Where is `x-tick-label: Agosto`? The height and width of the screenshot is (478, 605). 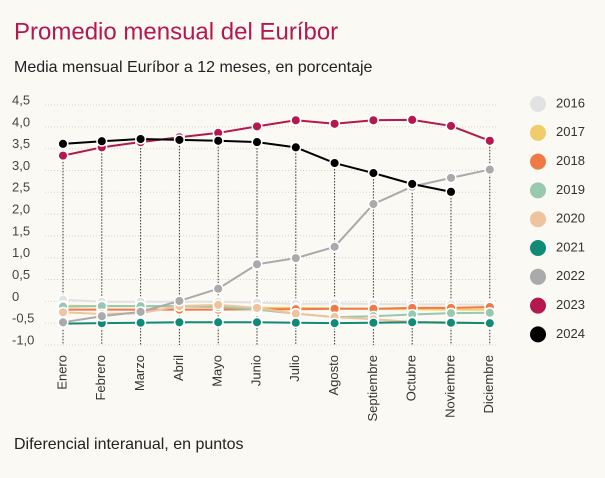
x-tick-label: Agosto is located at coordinates (333, 375).